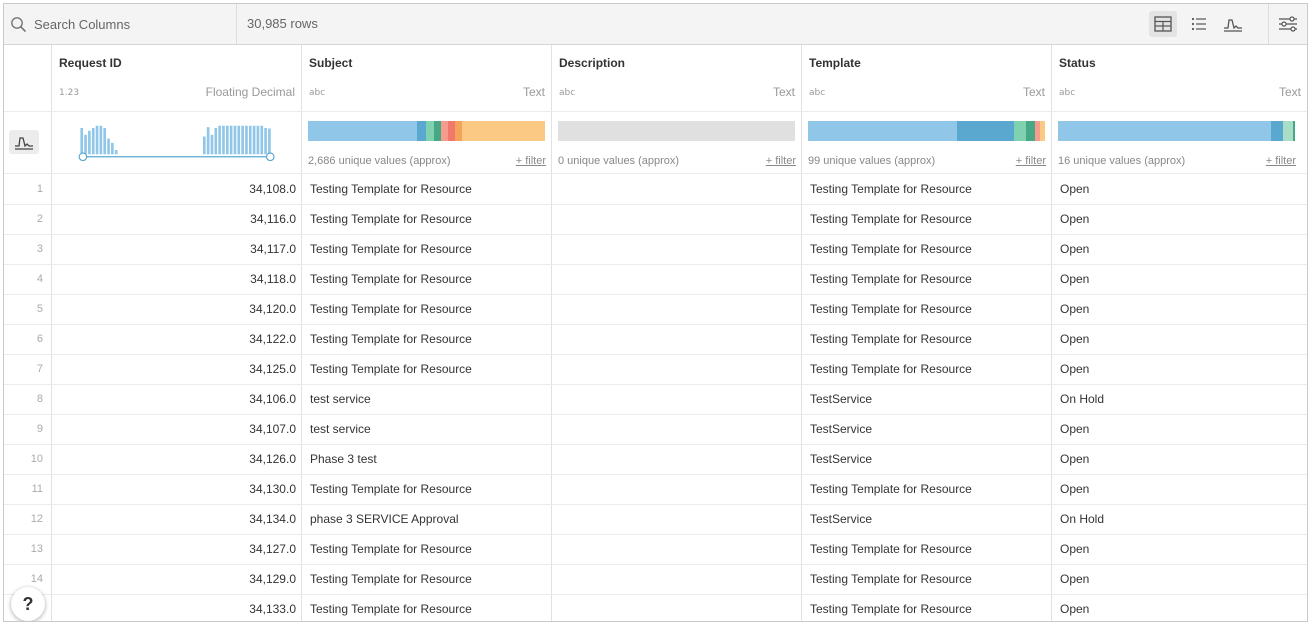 Image resolution: width=1316 pixels, height=626 pixels. I want to click on column-header-name: Status, so click(1077, 63).